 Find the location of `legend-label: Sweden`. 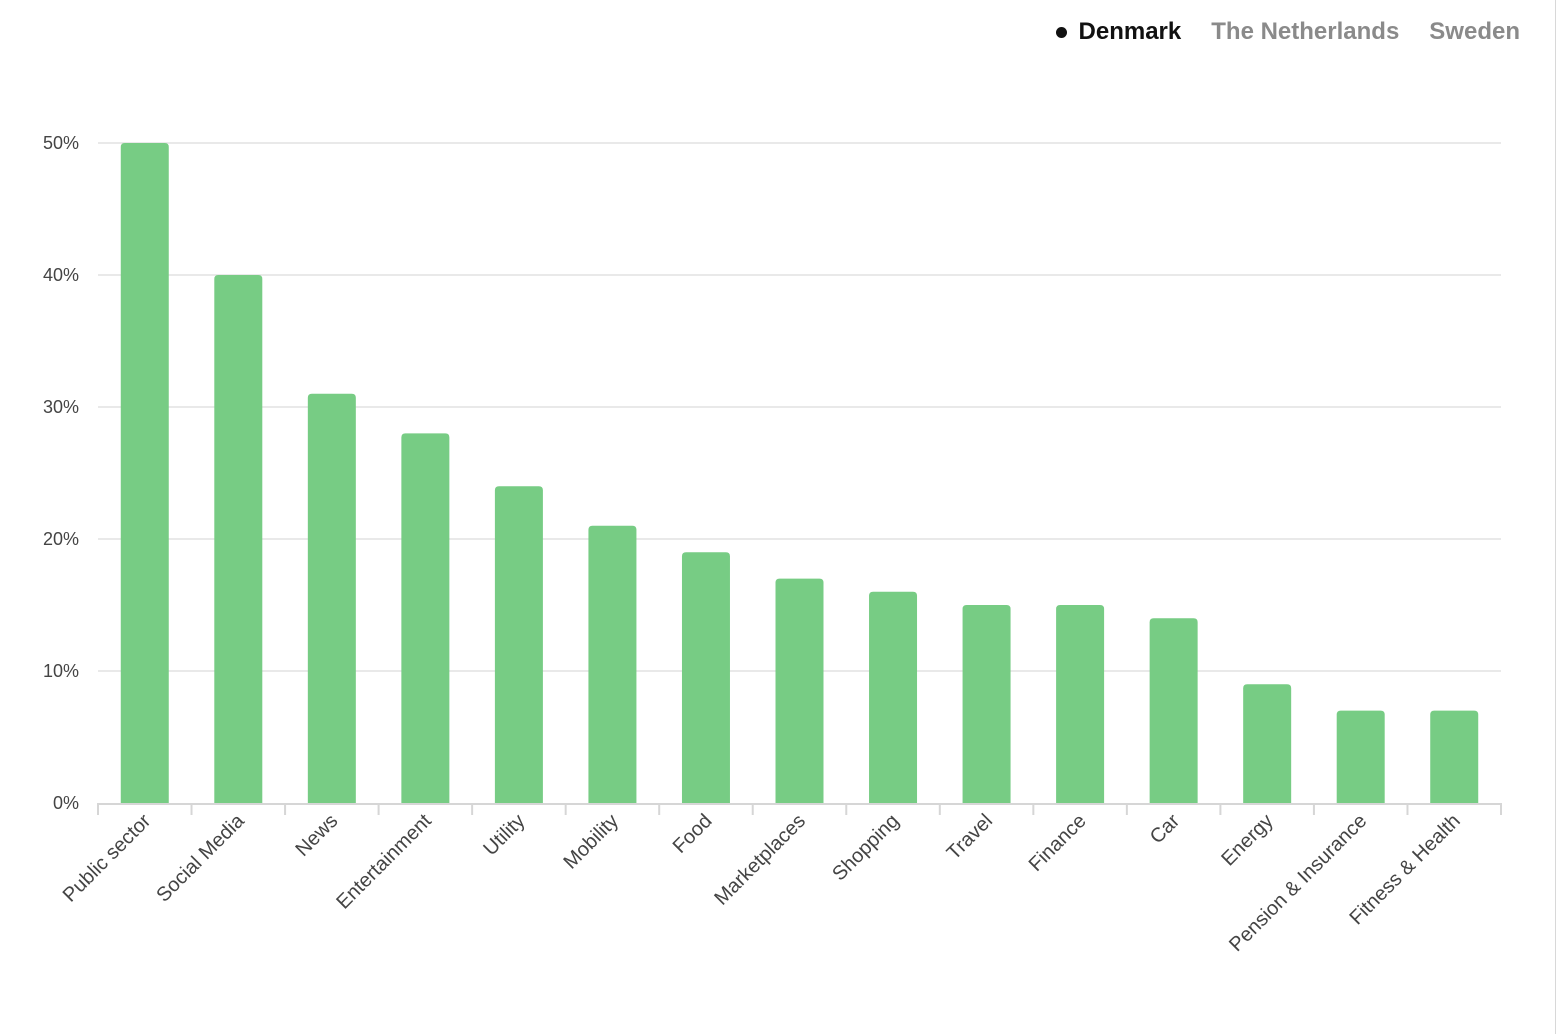

legend-label: Sweden is located at coordinates (1474, 31).